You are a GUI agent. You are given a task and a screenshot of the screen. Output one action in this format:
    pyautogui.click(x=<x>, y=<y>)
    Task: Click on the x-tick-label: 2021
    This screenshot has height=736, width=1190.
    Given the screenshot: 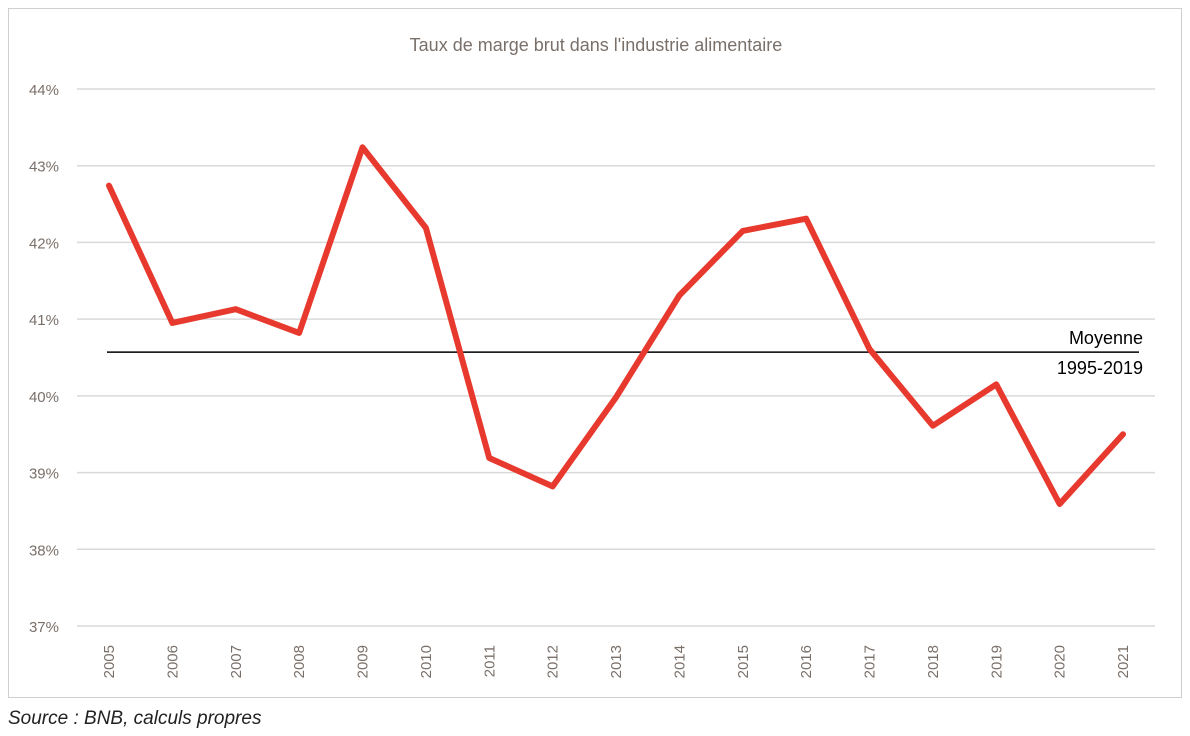 What is the action you would take?
    pyautogui.click(x=1123, y=661)
    